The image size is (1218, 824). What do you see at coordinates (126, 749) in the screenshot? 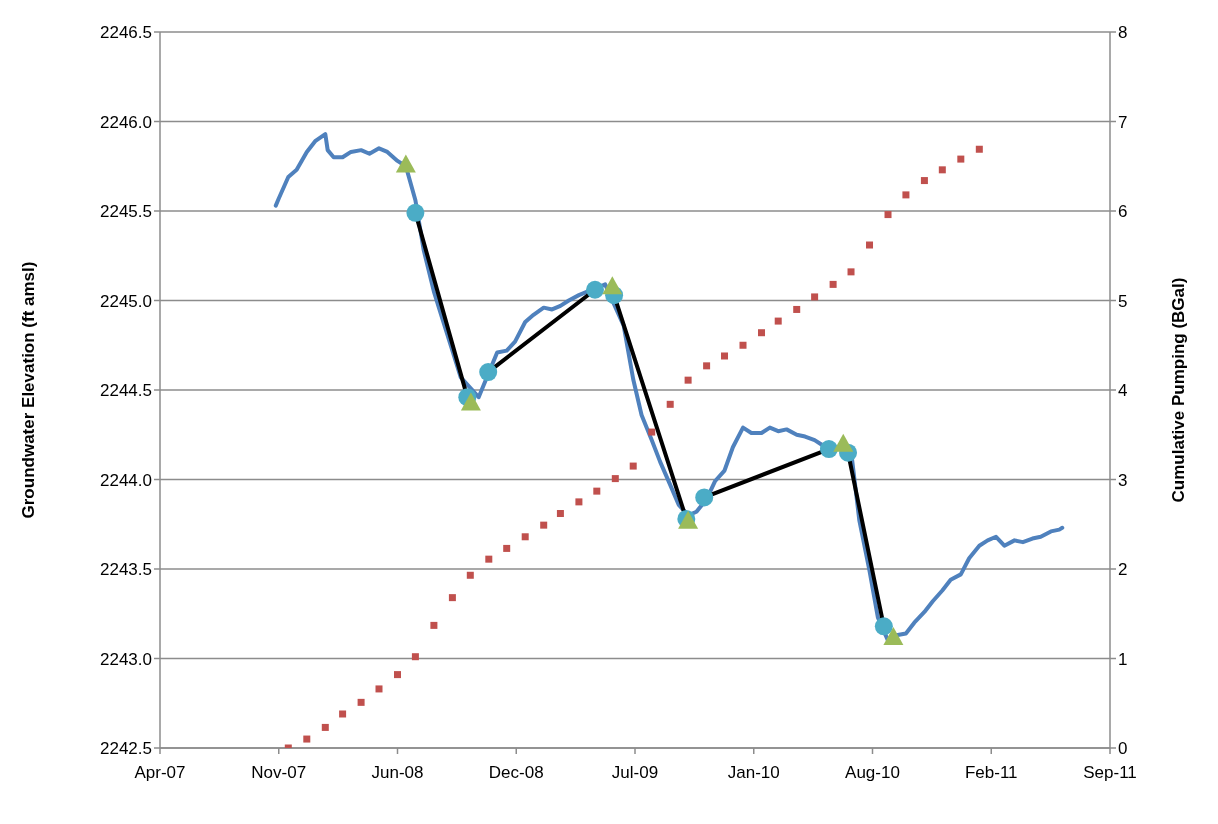
I see `y-tick-label: 2242.5` at bounding box center [126, 749].